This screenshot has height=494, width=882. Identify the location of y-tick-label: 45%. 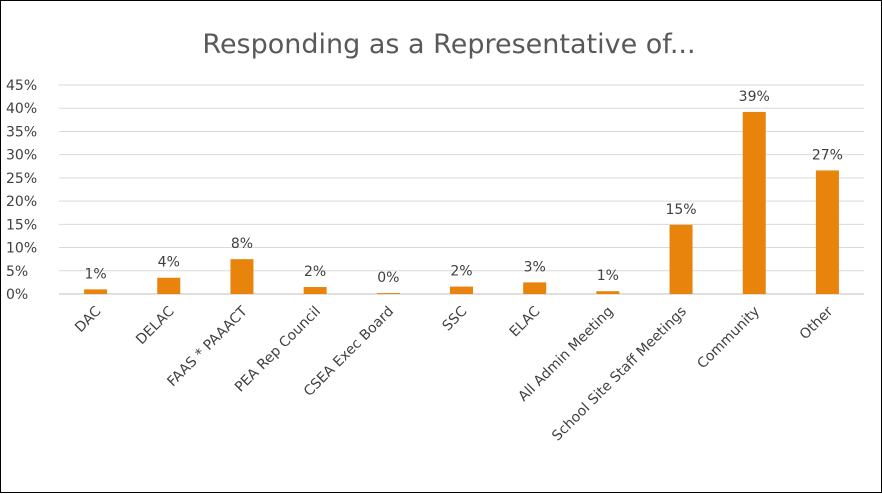
(21, 86).